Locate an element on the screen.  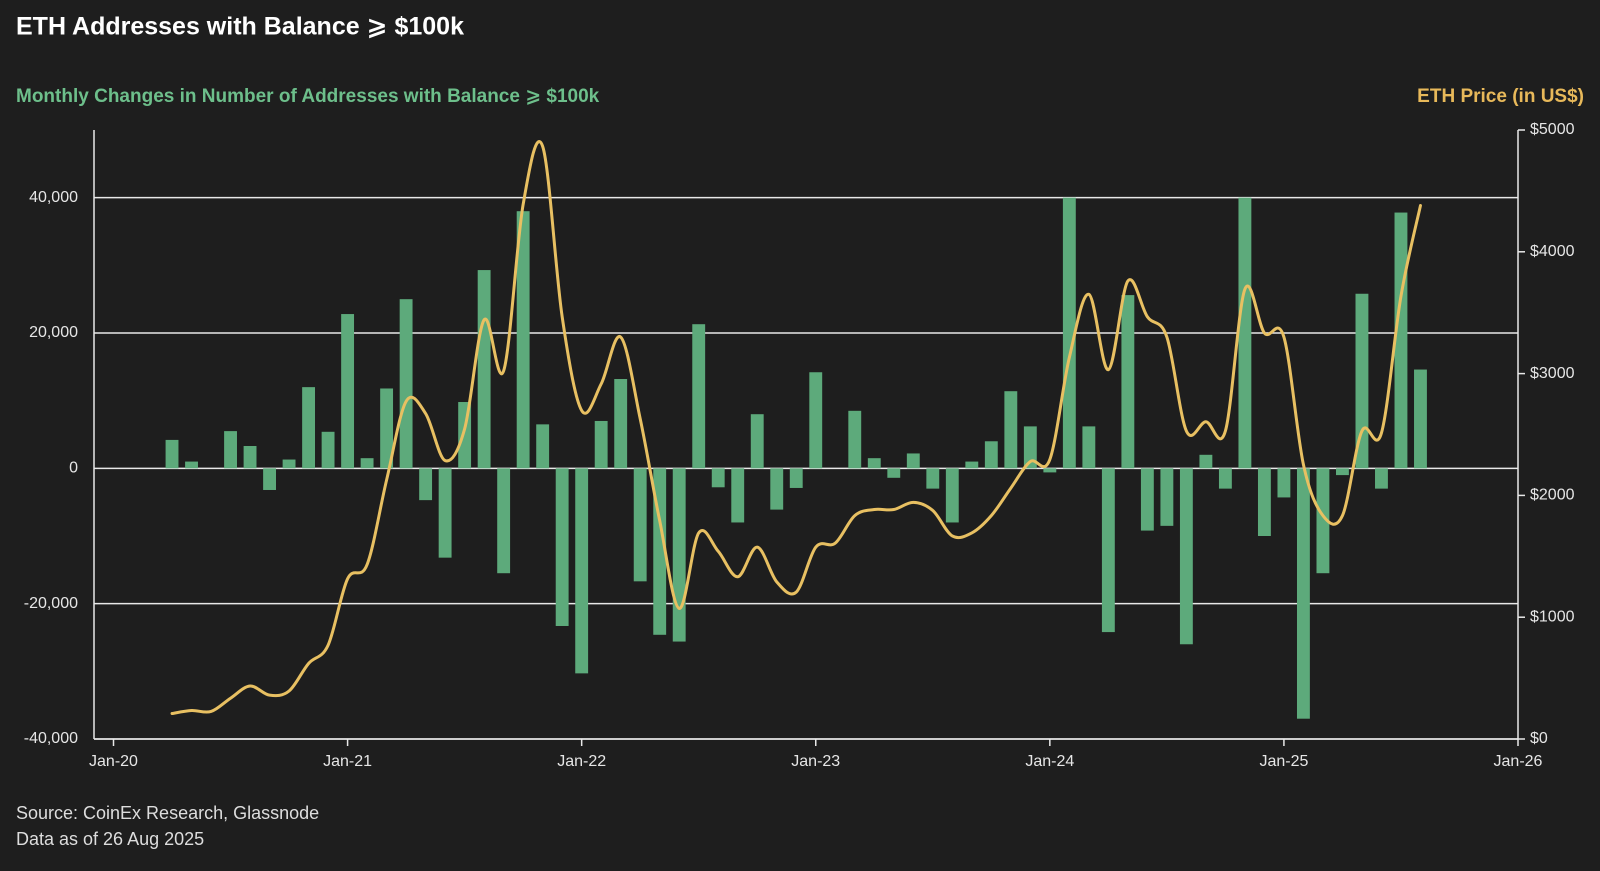
x-tick-label: Jan-25 is located at coordinates (1283, 761).